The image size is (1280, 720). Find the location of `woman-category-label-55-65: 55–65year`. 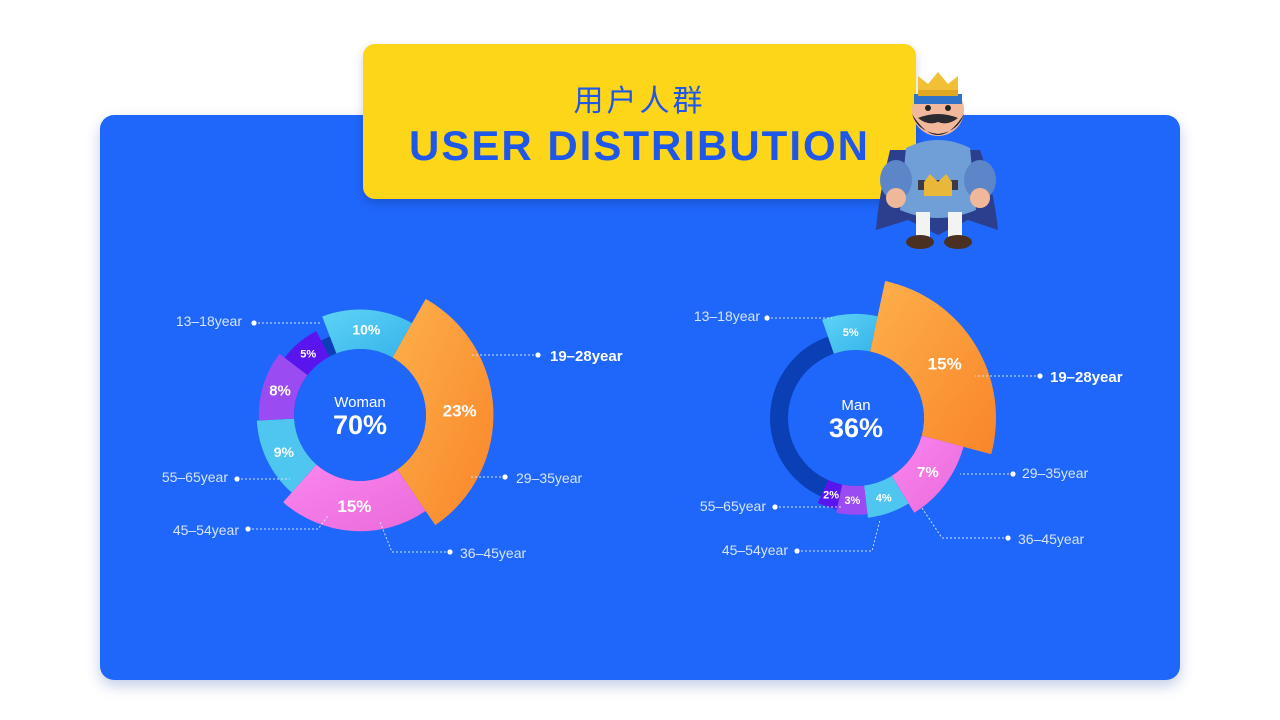

woman-category-label-55-65: 55–65year is located at coordinates (195, 477).